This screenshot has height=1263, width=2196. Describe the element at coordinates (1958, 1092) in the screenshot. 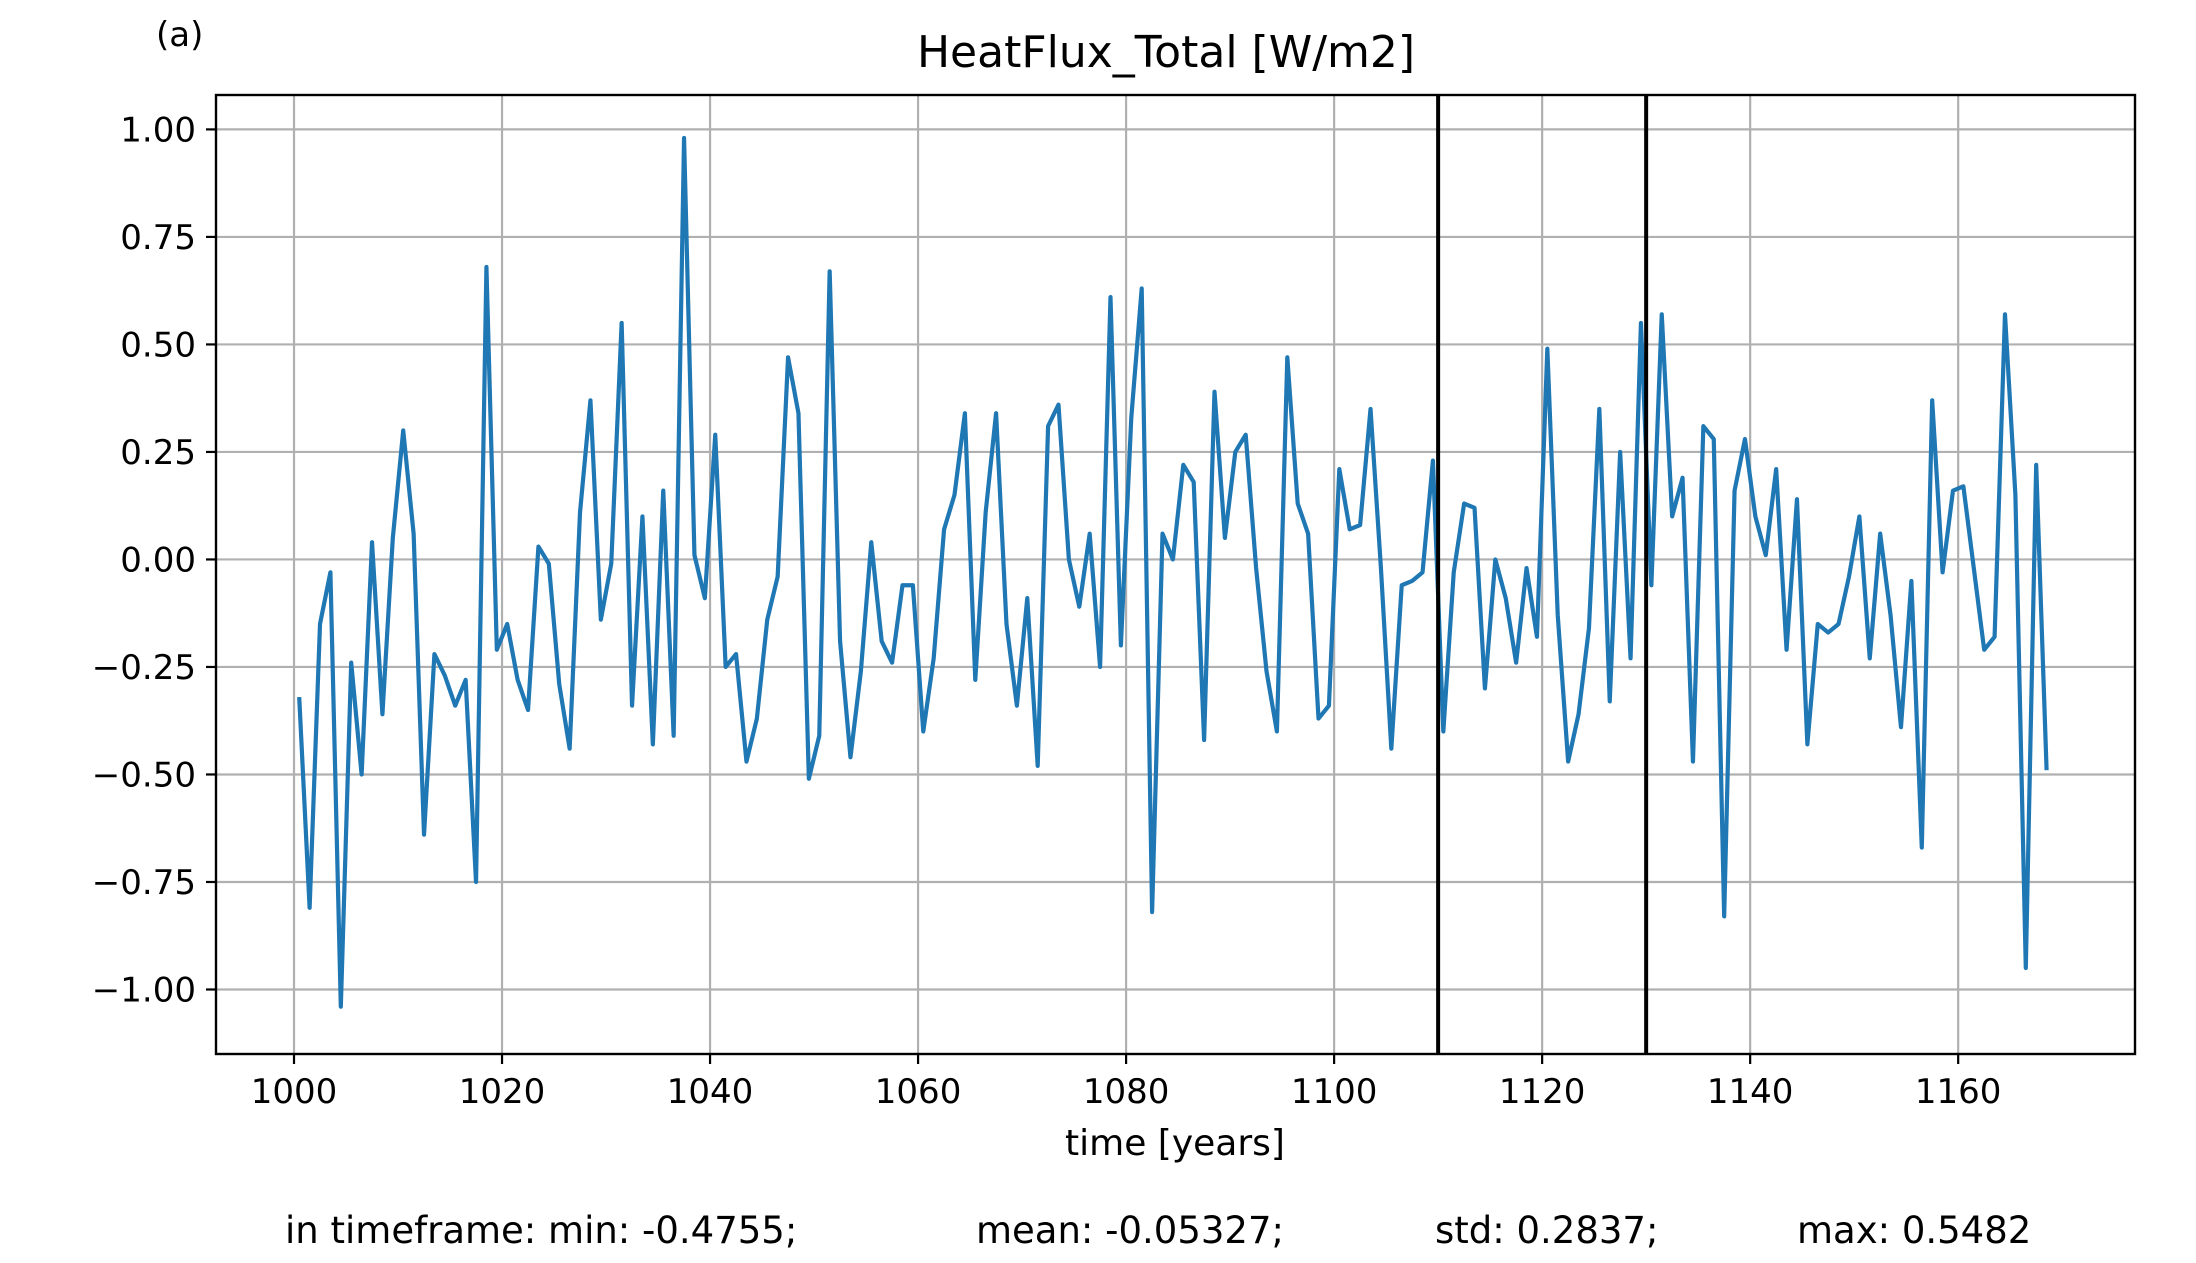

I see `x-tick-label: 1160` at that location.